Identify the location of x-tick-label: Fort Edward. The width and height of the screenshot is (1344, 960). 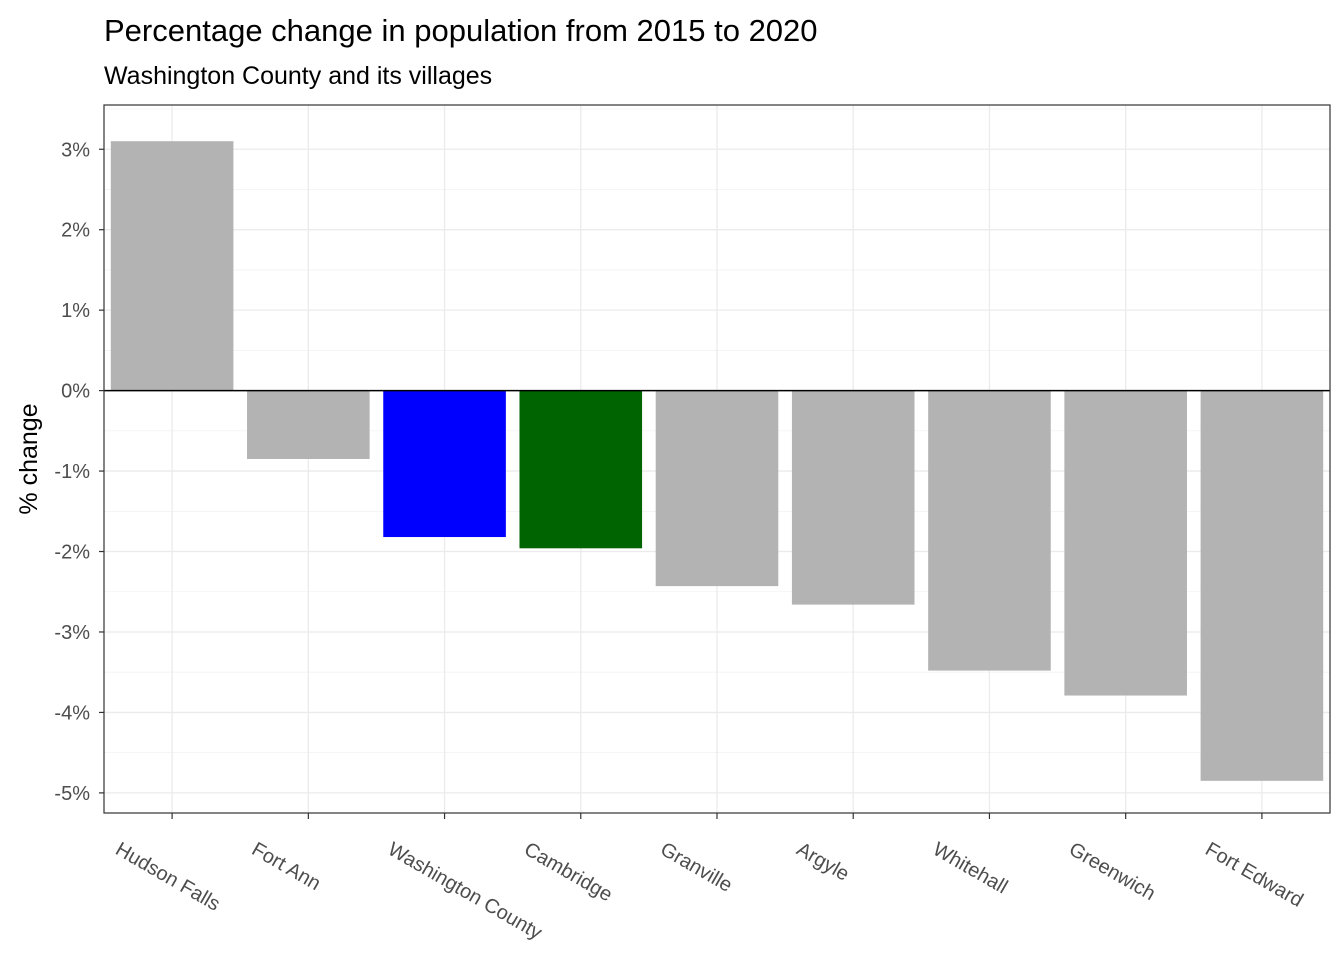
(1253, 875).